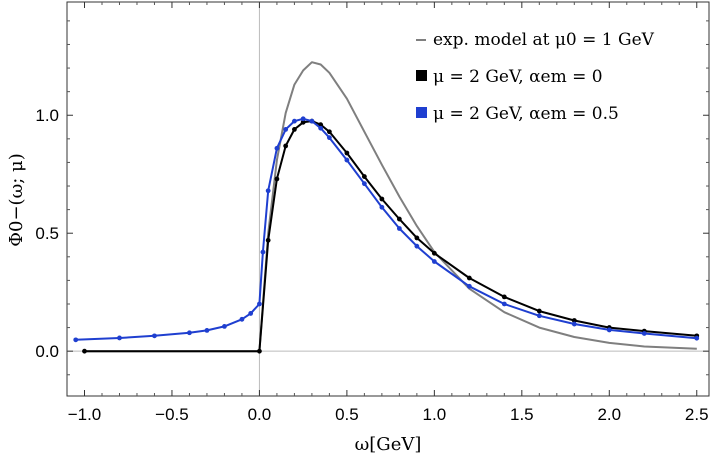 This screenshot has width=711, height=461. Describe the element at coordinates (47, 351) in the screenshot. I see `y-tick-label: 0.0` at that location.